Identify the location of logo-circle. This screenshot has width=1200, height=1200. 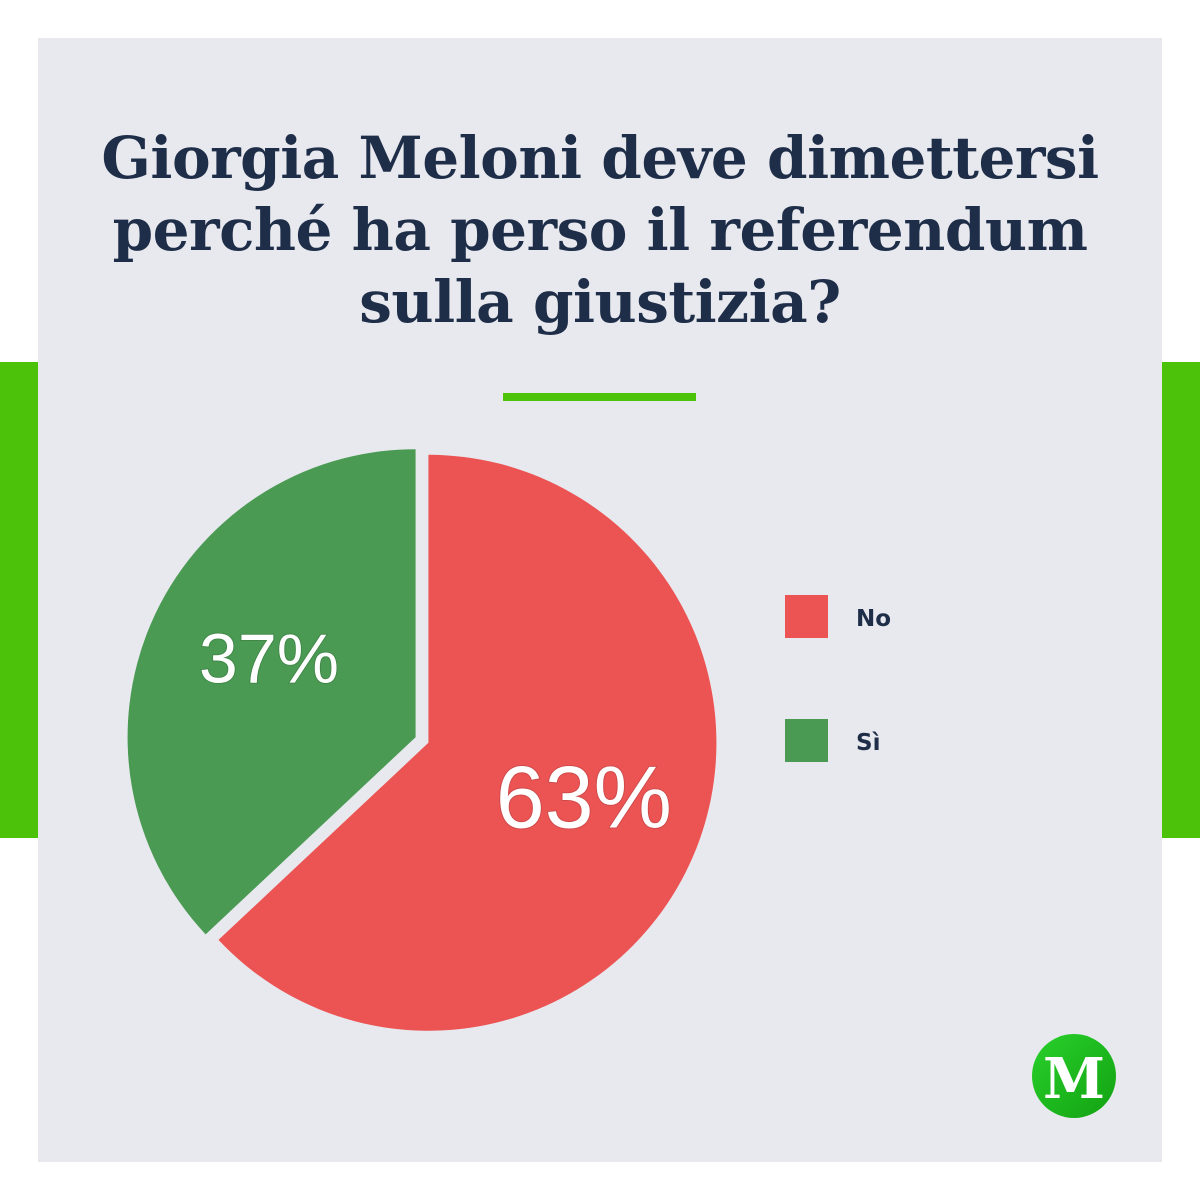
(1074, 1076).